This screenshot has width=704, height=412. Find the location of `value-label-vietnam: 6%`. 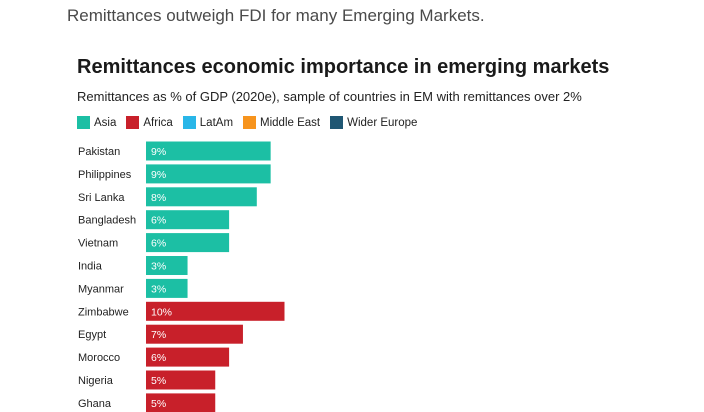

value-label-vietnam: 6% is located at coordinates (158, 244).